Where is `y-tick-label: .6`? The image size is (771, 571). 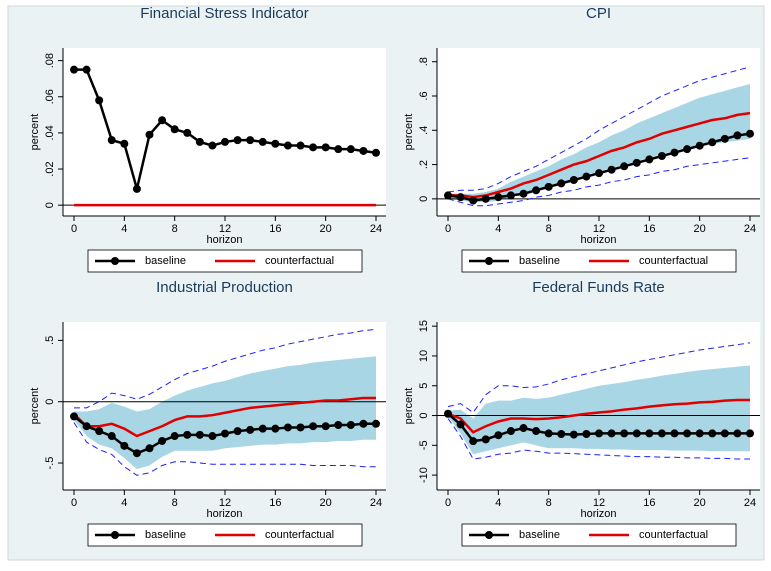 y-tick-label: .6 is located at coordinates (424, 95).